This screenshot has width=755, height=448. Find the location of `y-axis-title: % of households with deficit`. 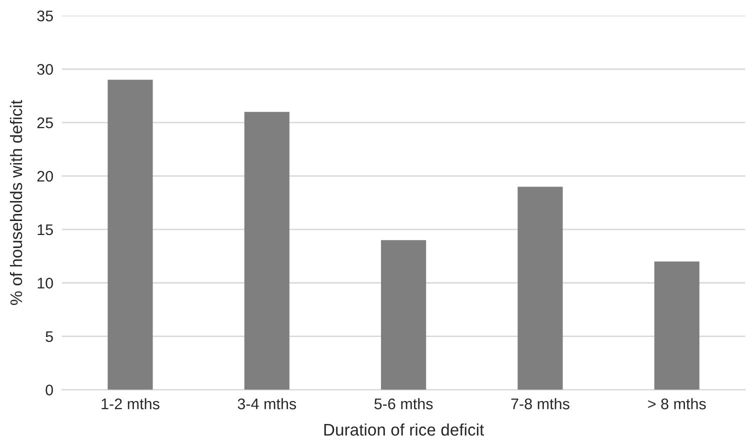

y-axis-title: % of households with deficit is located at coordinates (16, 202).